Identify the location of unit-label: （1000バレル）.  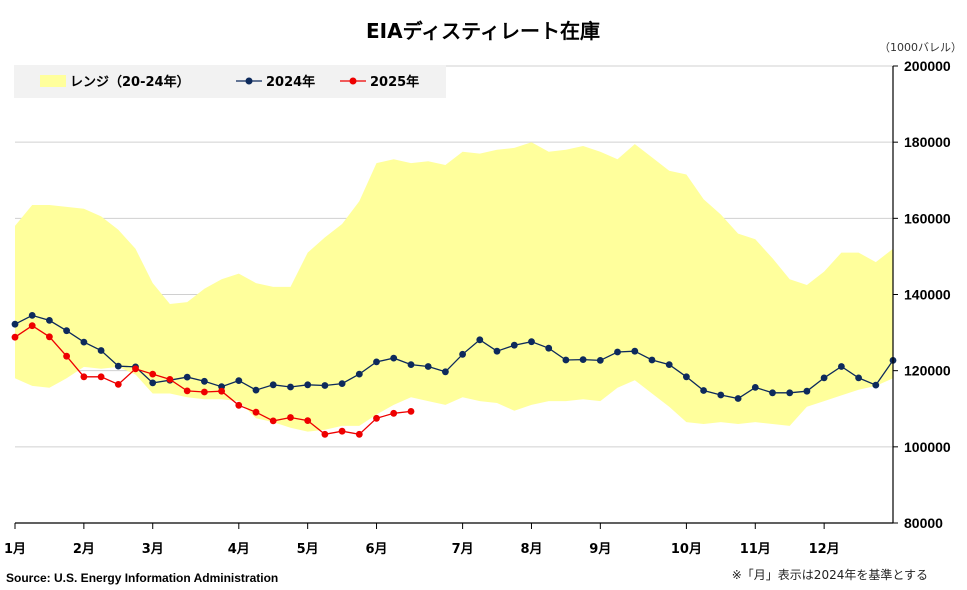
(920, 47).